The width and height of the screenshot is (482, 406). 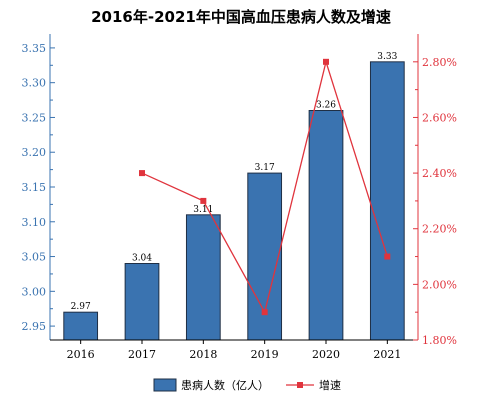 I want to click on data-label-2019: 3.17, so click(x=265, y=168).